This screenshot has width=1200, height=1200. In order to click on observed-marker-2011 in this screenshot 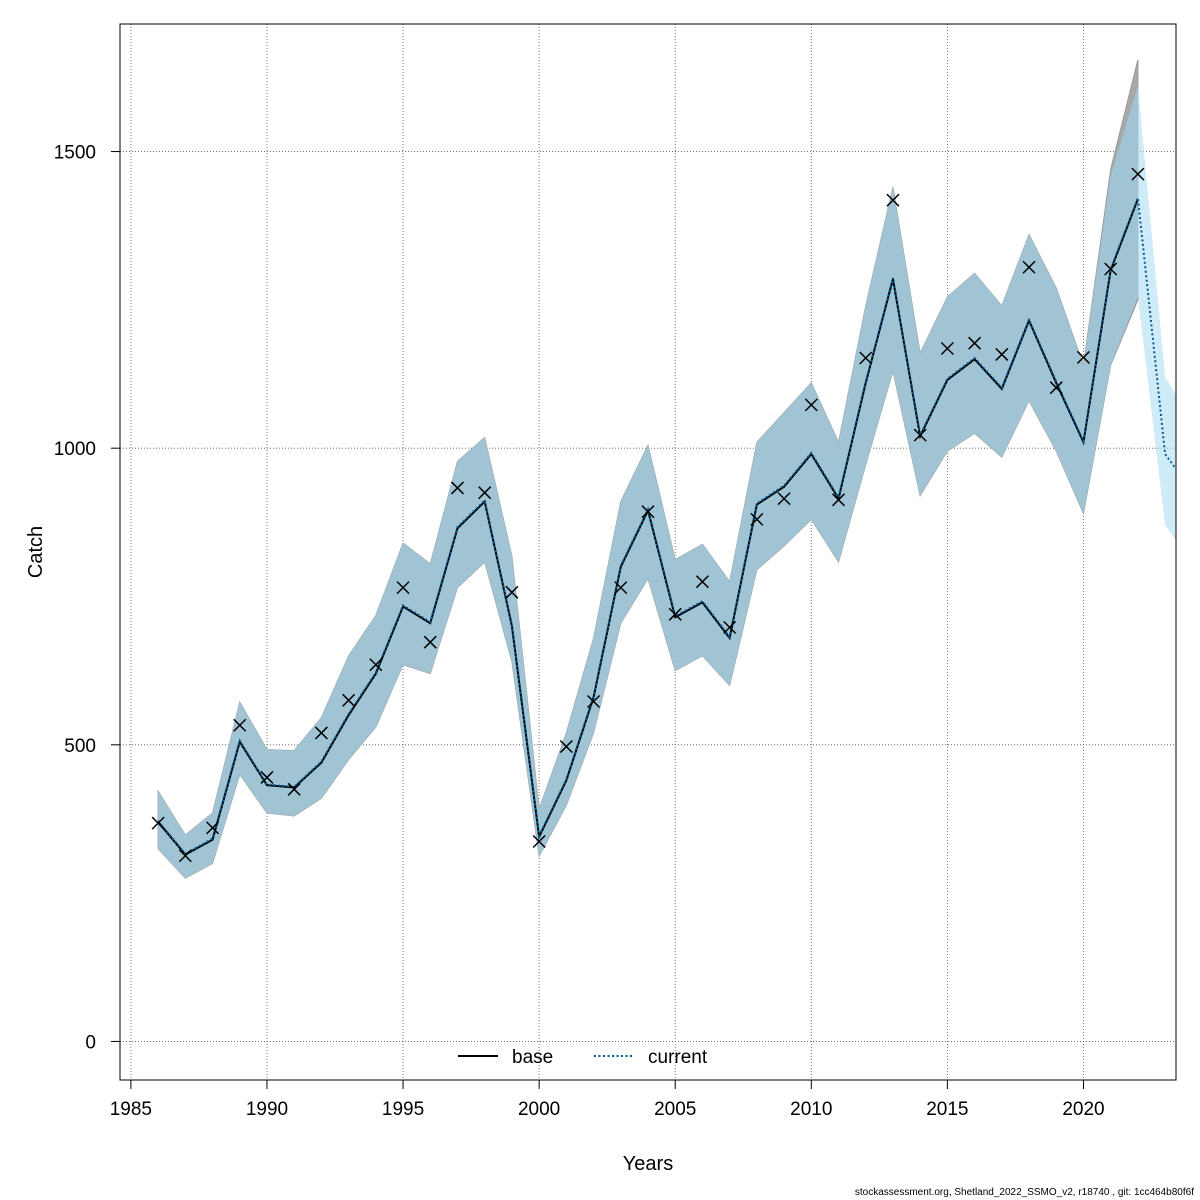, I will do `click(838, 500)`.